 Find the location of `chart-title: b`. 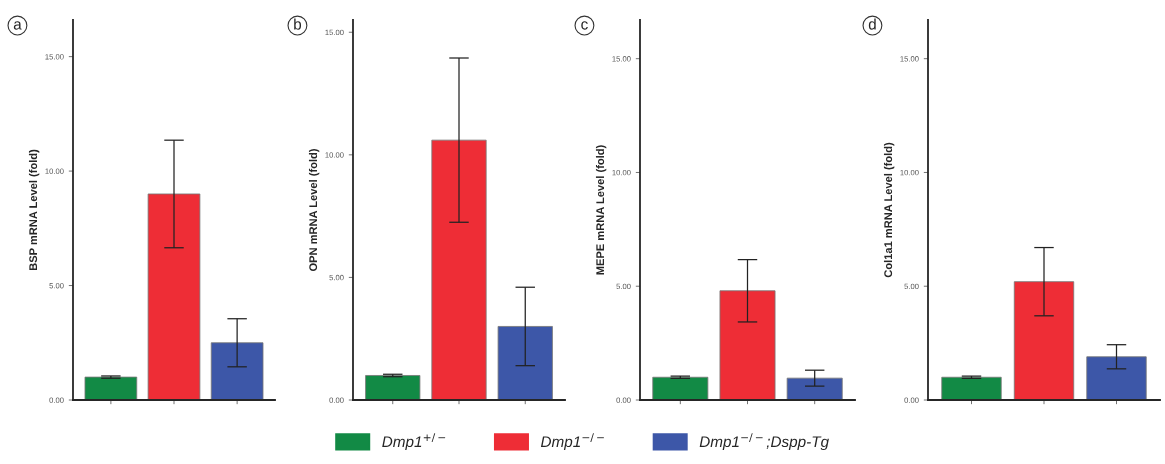

chart-title: b is located at coordinates (298, 24).